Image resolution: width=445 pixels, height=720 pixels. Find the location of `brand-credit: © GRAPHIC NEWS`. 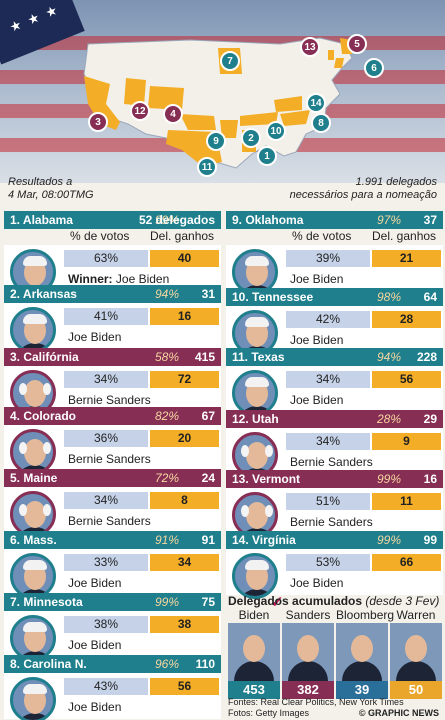

brand-credit: © GRAPHIC NEWS is located at coordinates (398, 713).